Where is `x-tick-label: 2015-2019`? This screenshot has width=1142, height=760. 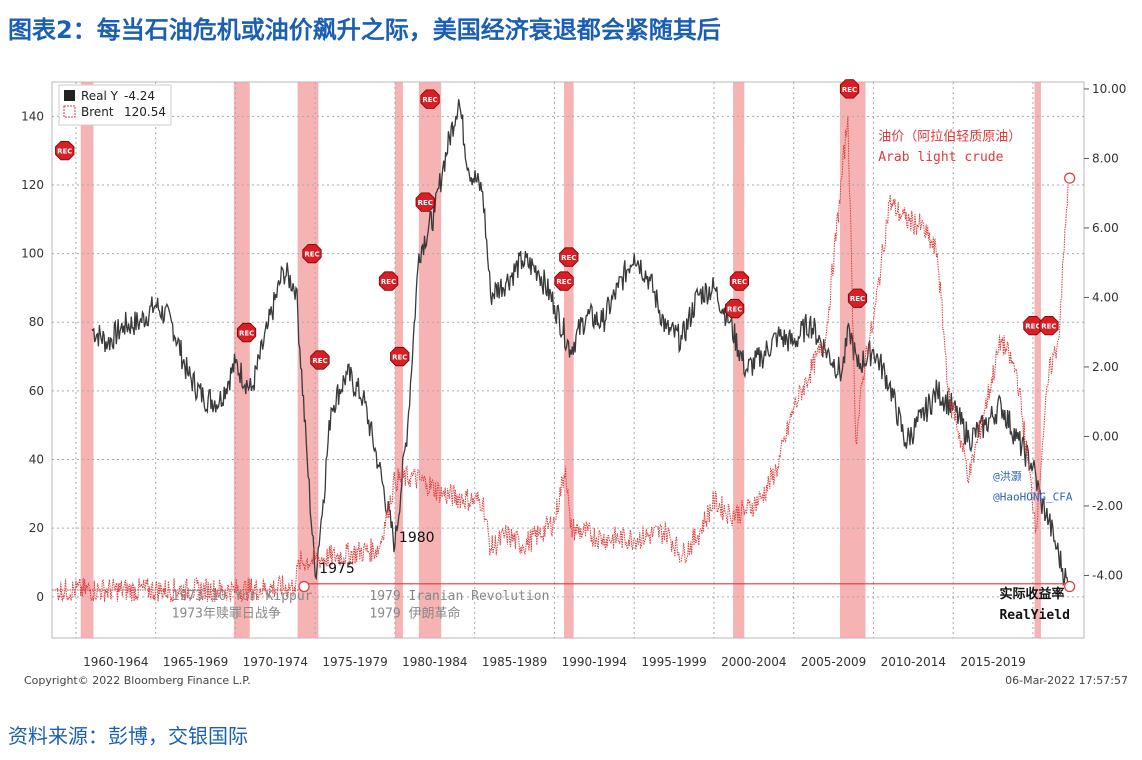 x-tick-label: 2015-2019 is located at coordinates (992, 662).